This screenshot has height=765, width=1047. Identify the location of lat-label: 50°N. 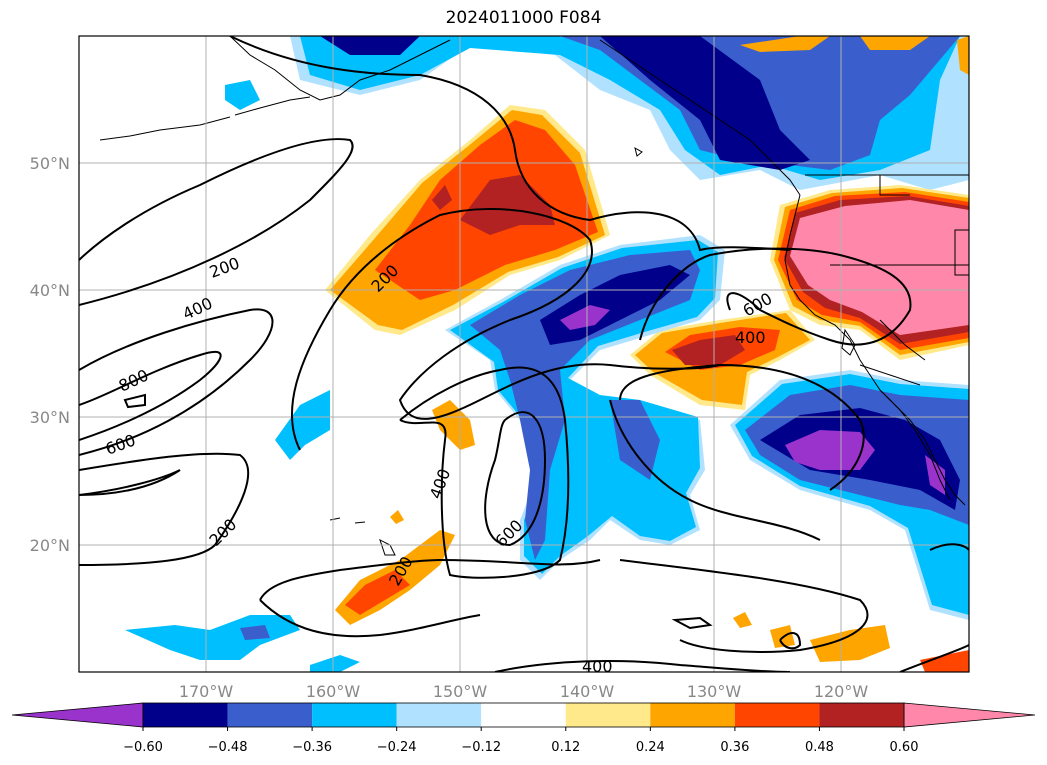
(50, 163).